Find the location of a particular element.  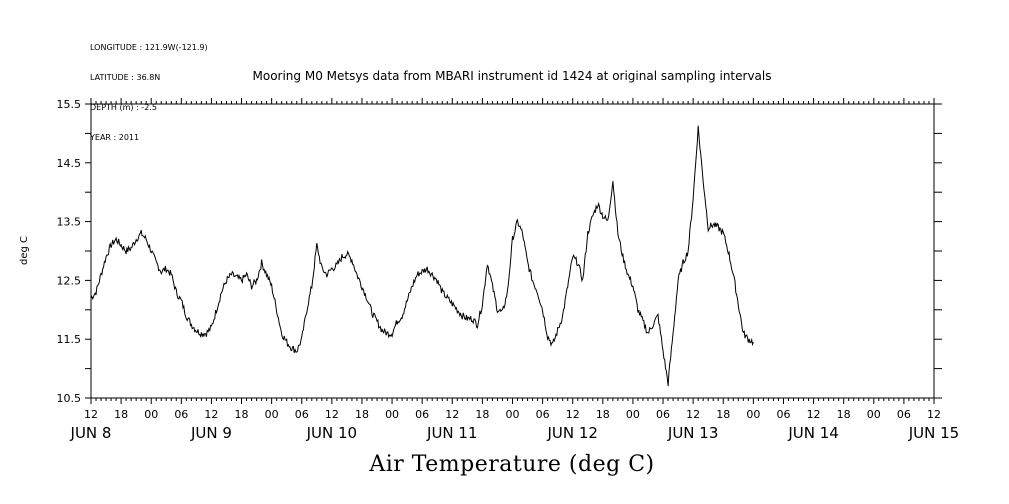

x-day-label: JUN 10 is located at coordinates (331, 433).